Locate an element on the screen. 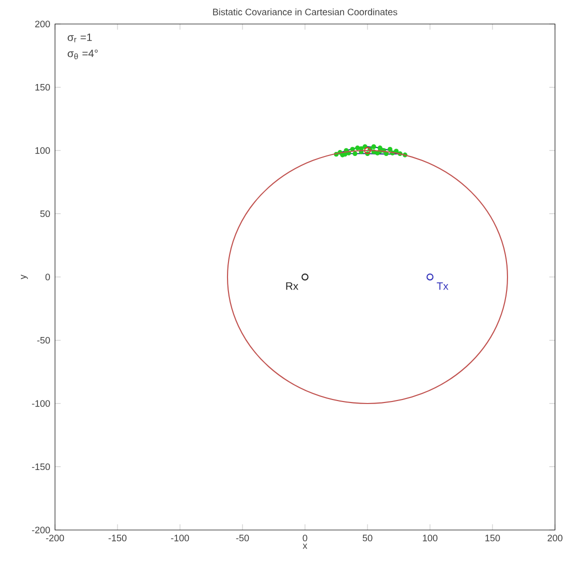 This screenshot has height=564, width=569. y-tick-label: 100 is located at coordinates (42, 150).